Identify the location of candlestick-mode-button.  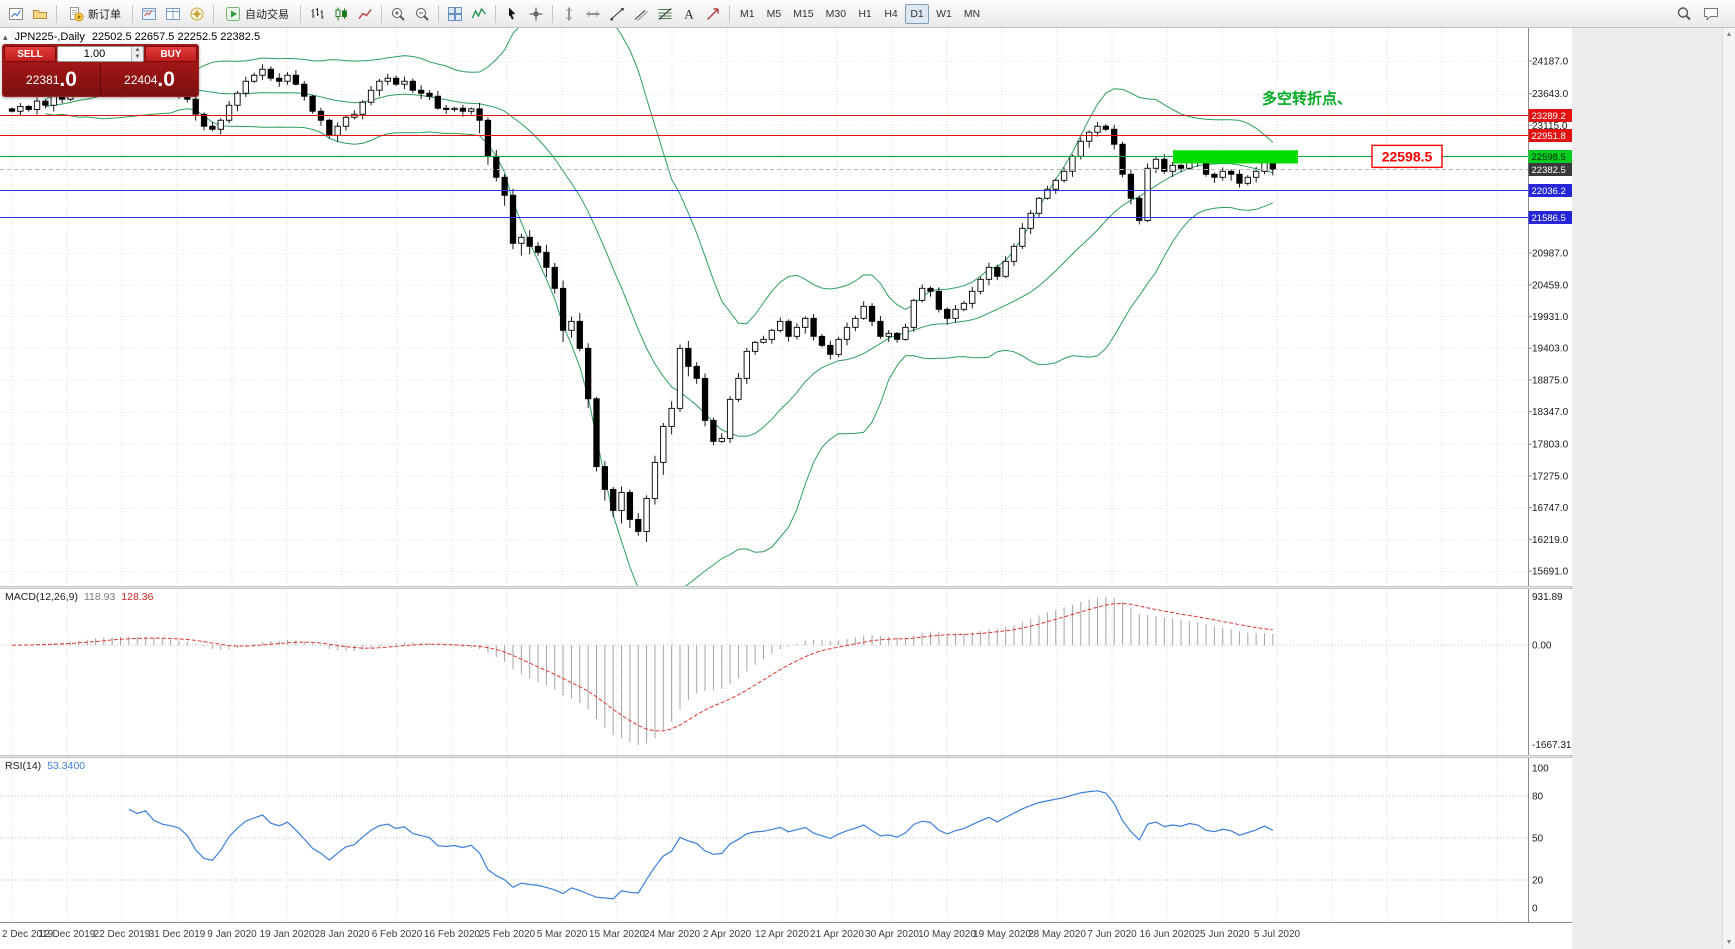
(341, 14).